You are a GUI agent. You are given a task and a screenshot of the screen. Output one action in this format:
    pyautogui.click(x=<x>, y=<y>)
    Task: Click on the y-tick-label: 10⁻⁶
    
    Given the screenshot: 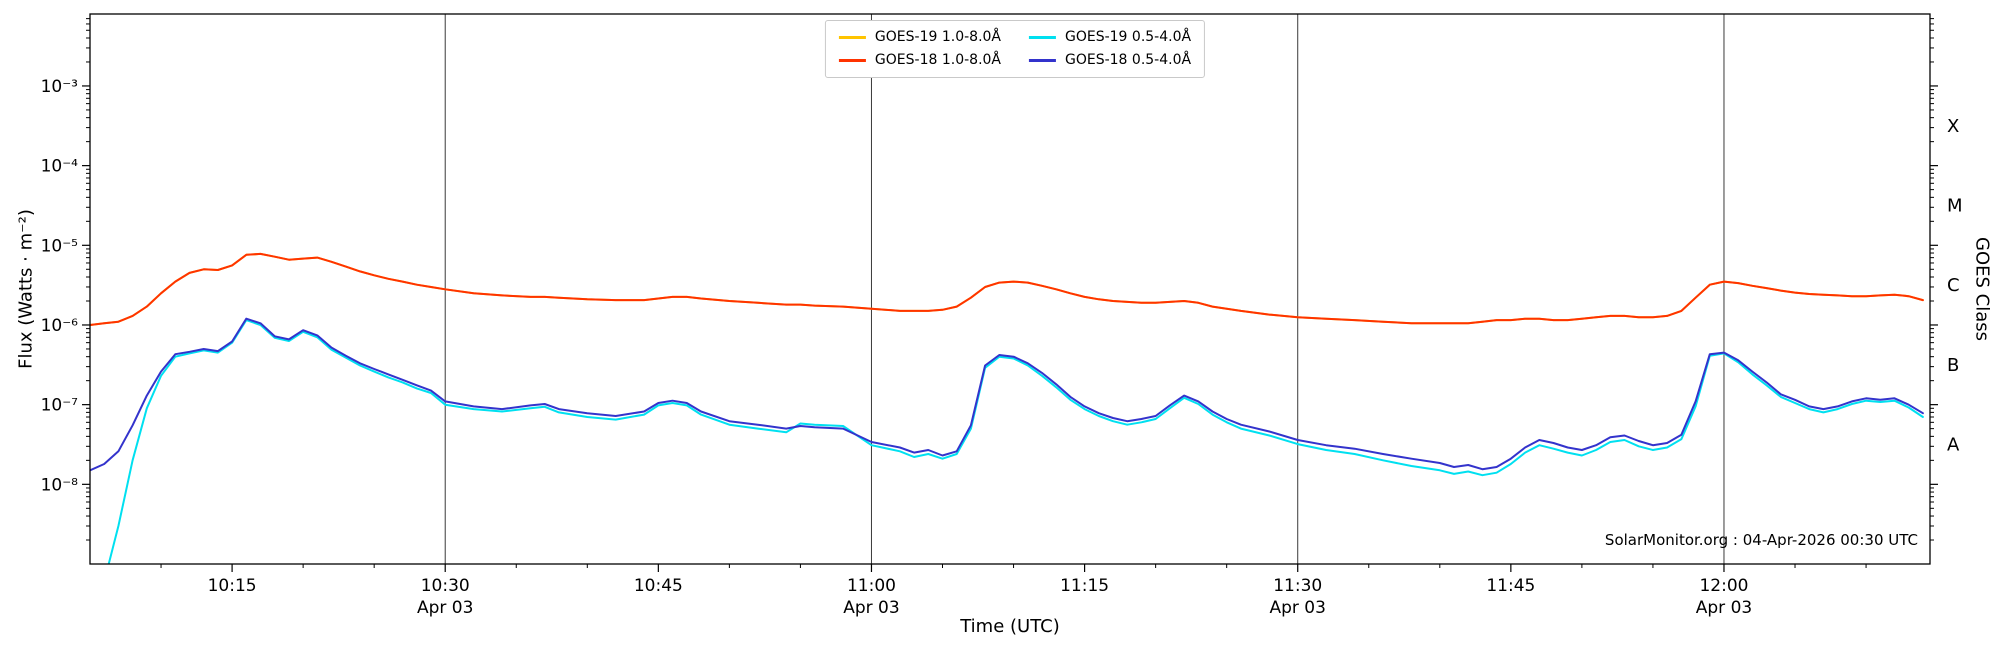 What is the action you would take?
    pyautogui.click(x=60, y=326)
    